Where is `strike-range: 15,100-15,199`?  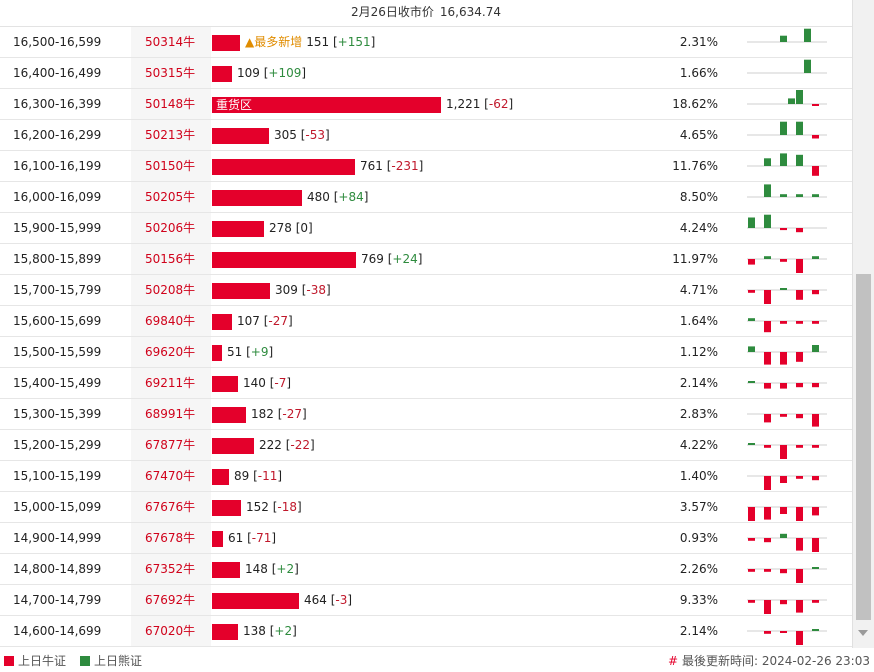
strike-range: 15,100-15,199 is located at coordinates (57, 476).